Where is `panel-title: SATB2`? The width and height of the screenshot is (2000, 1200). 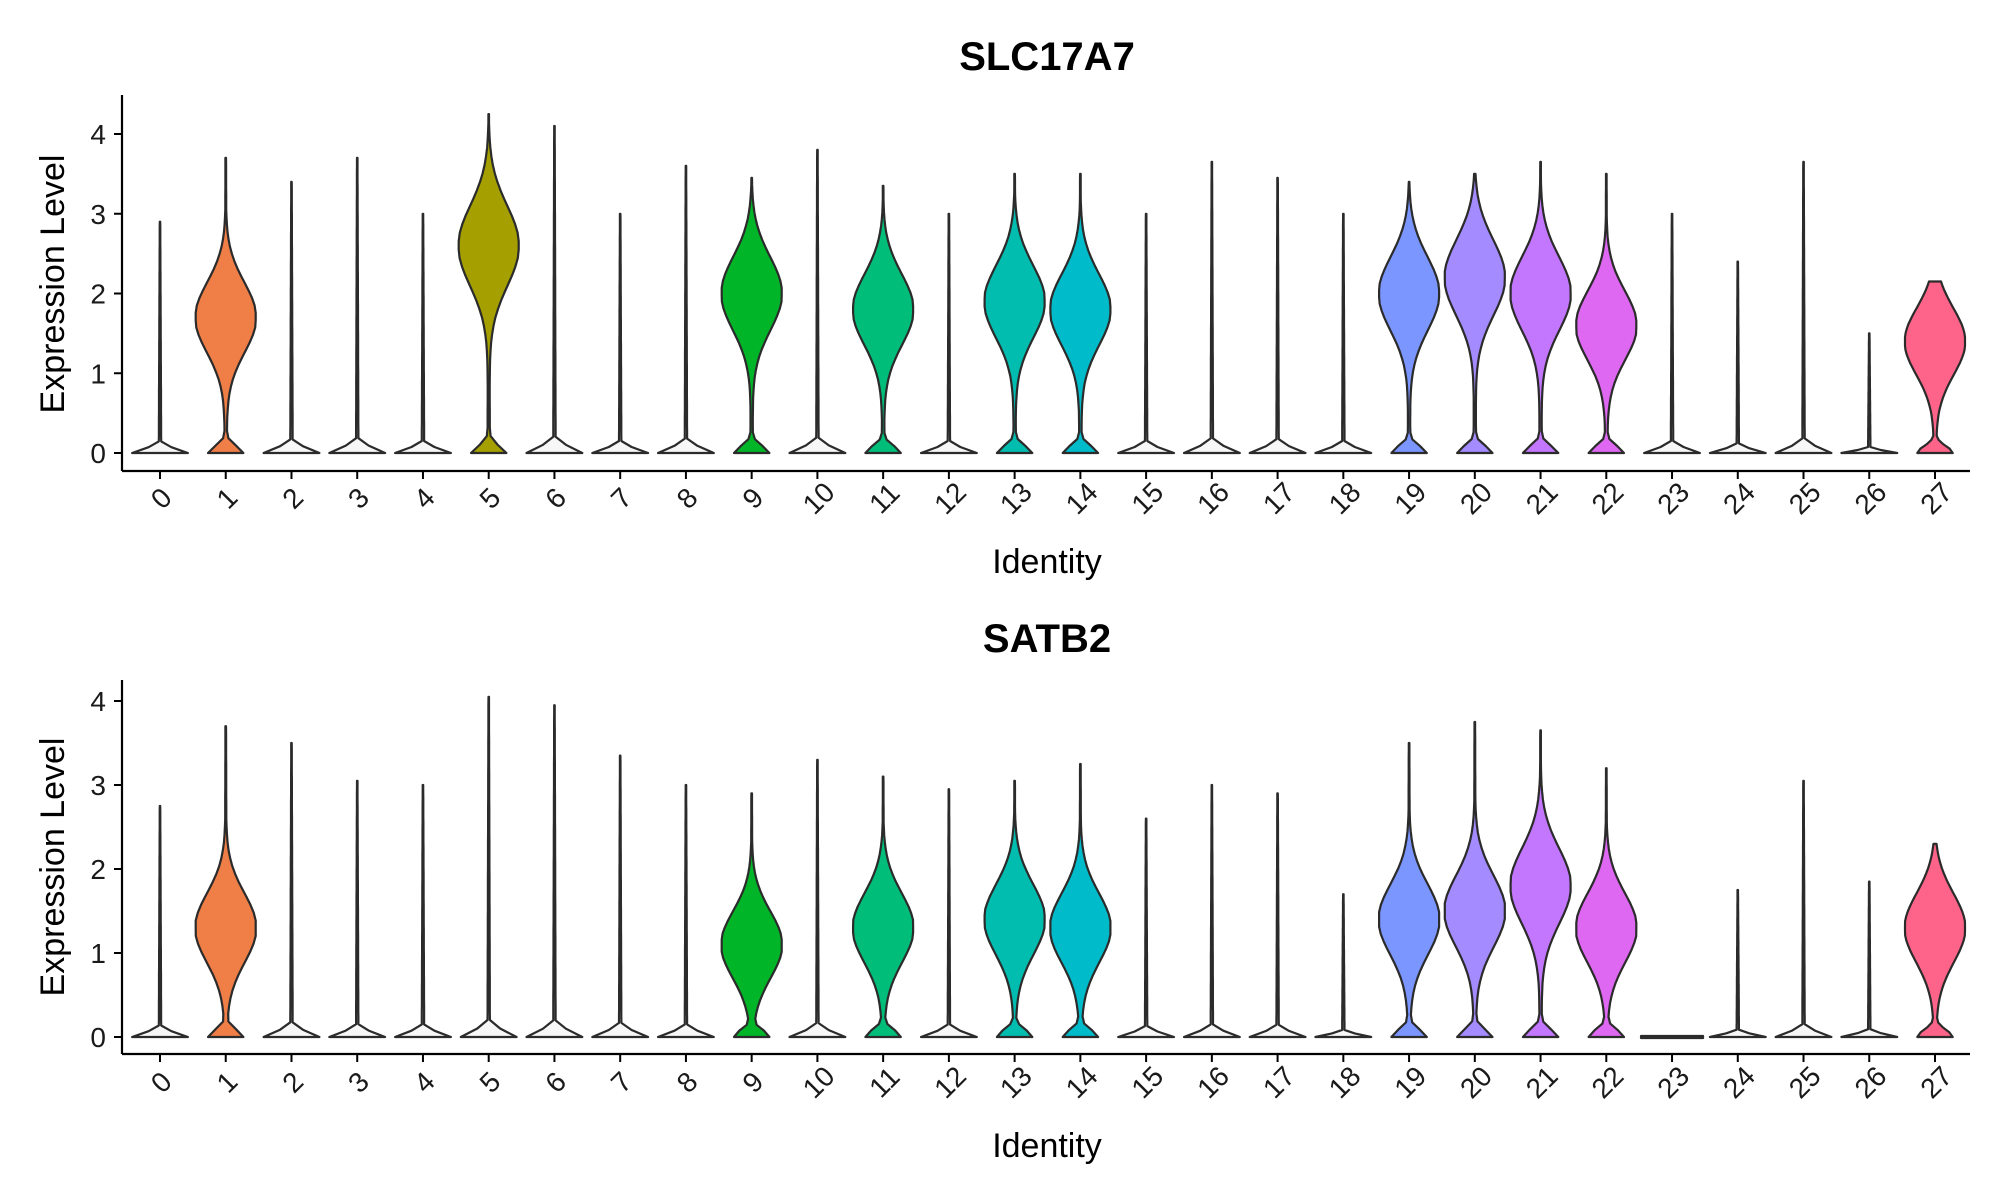 panel-title: SATB2 is located at coordinates (1047, 639).